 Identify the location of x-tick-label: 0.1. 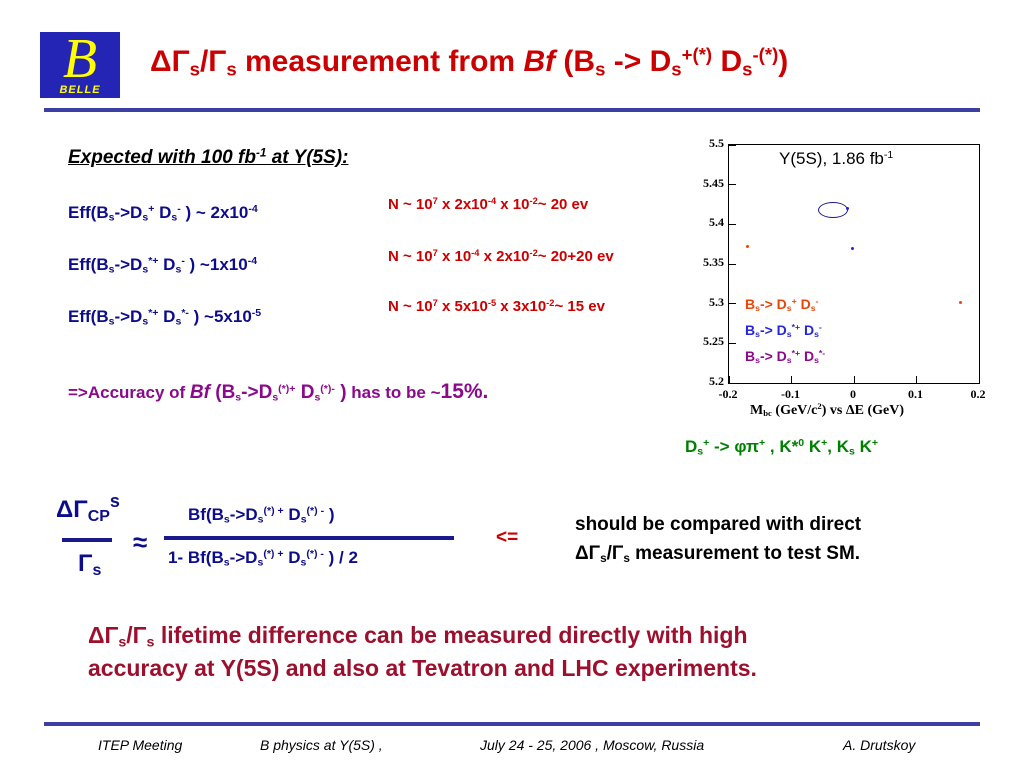
(915, 394).